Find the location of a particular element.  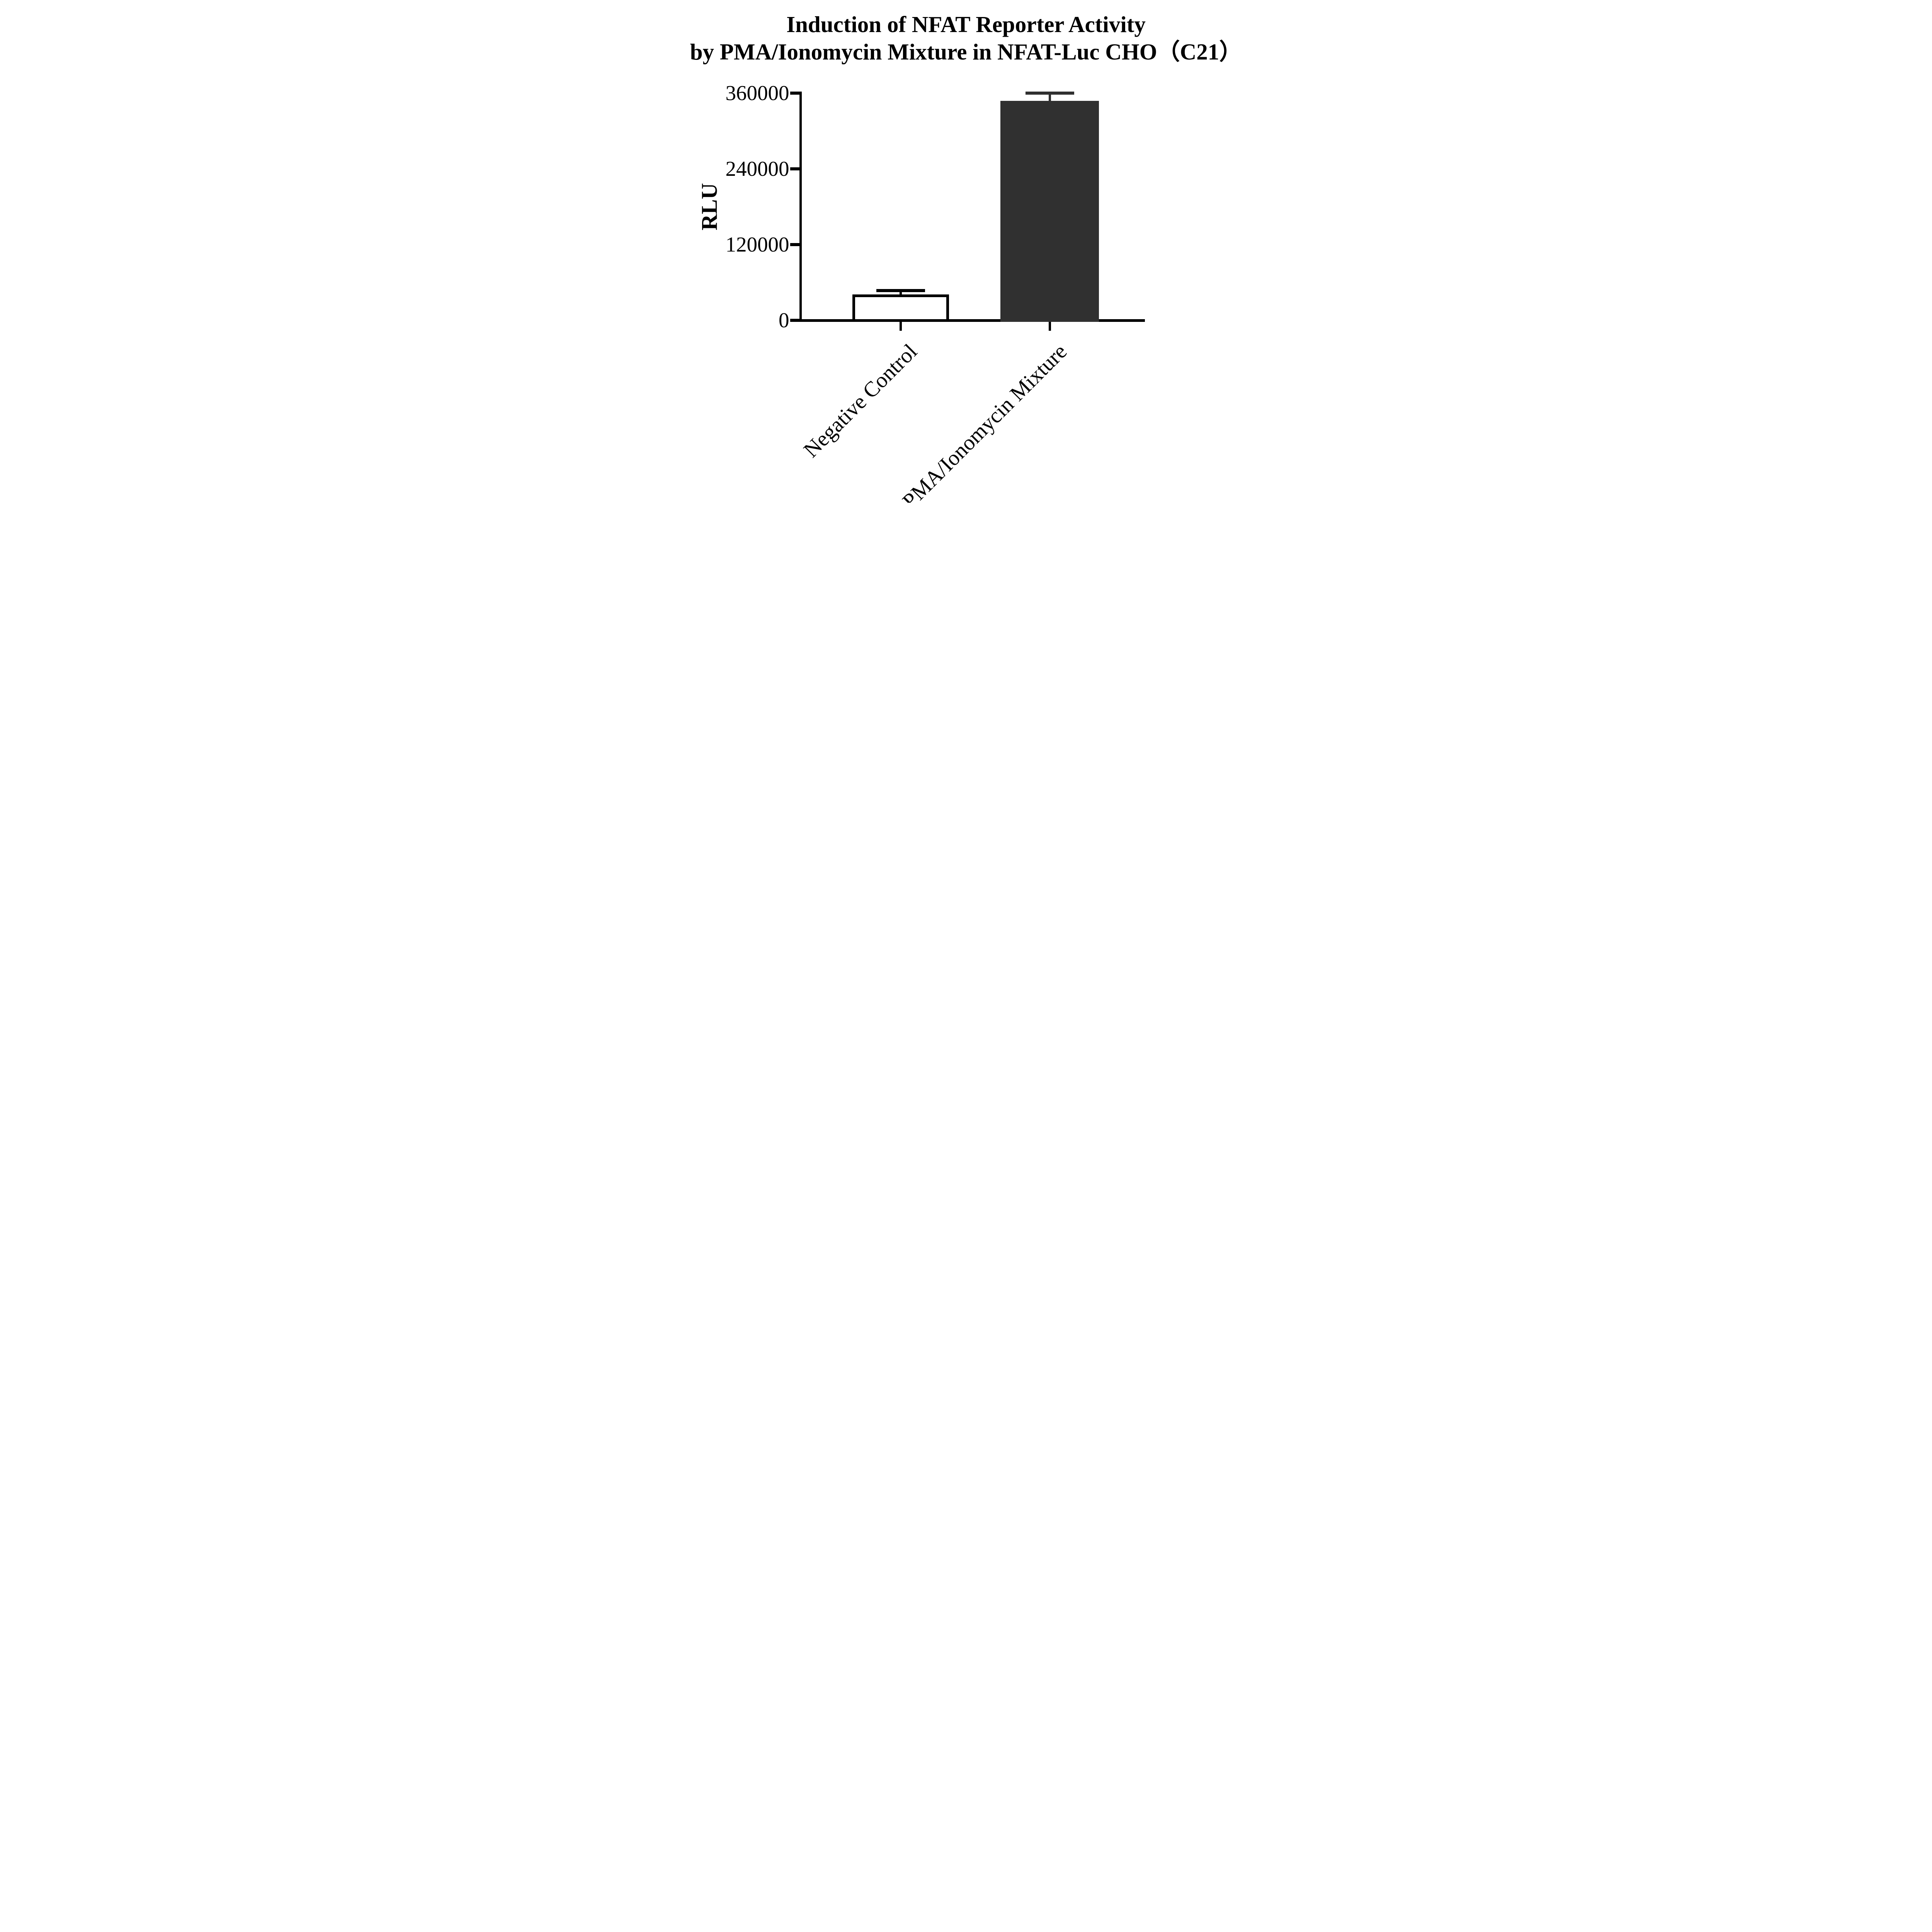

x-tick-mark-negative-control is located at coordinates (900, 326).